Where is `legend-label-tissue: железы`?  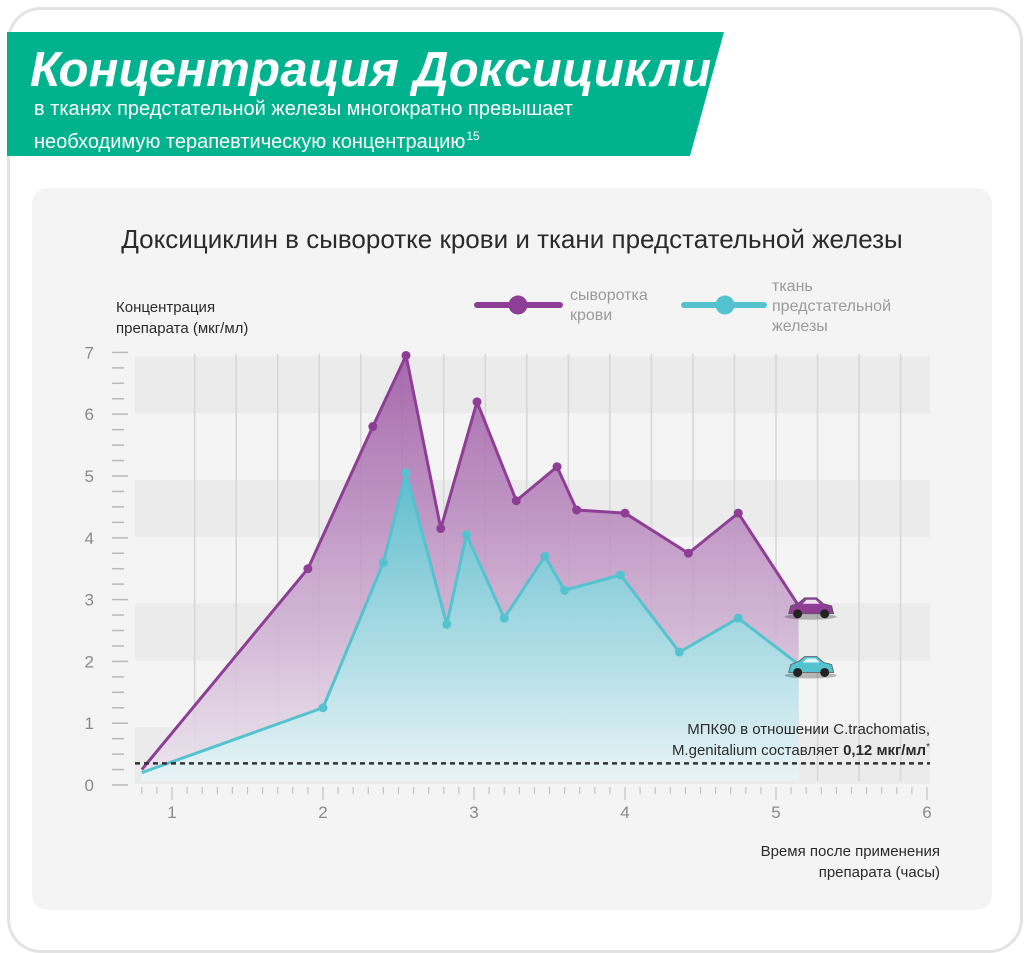 legend-label-tissue: железы is located at coordinates (800, 326).